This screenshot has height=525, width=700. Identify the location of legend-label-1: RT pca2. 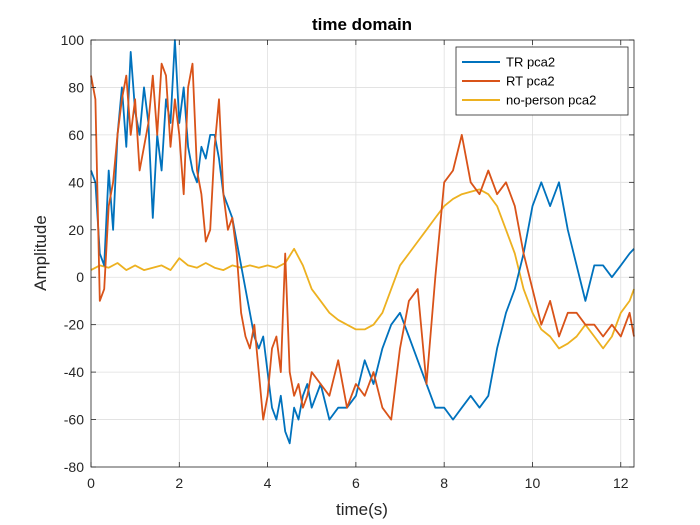
(530, 81).